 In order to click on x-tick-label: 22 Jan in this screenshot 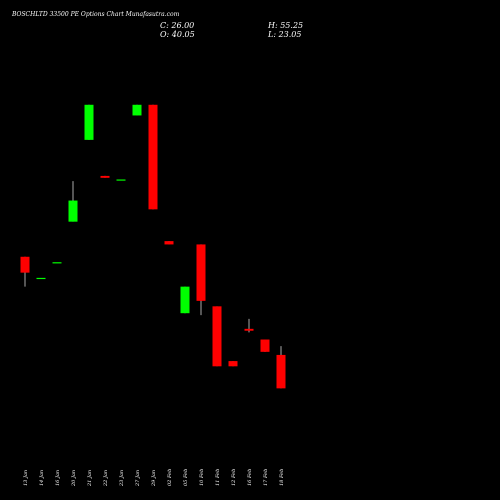, I will do `click(106, 478)`.